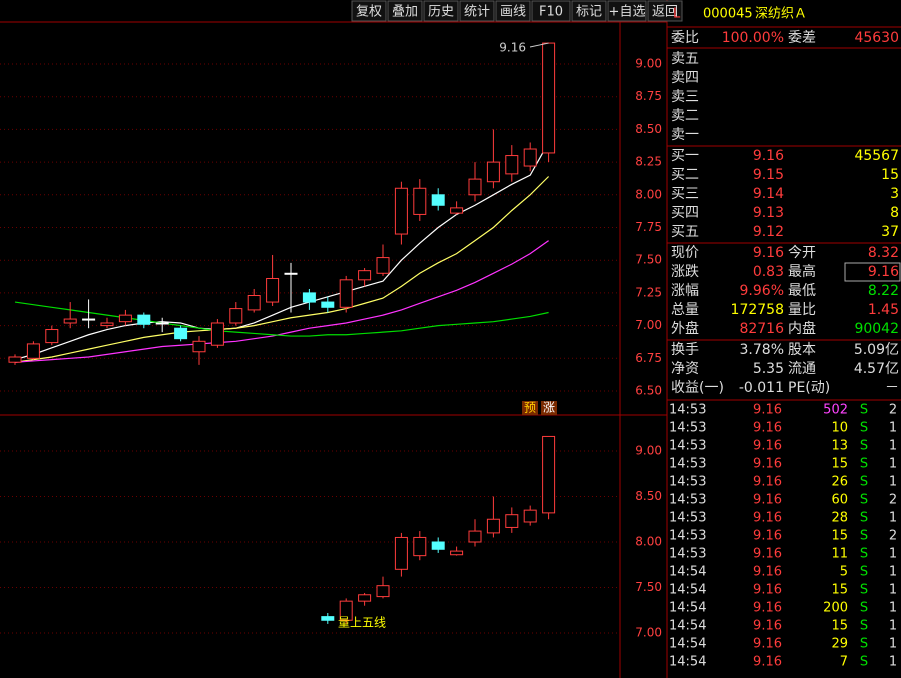 The width and height of the screenshot is (901, 678). I want to click on toolbar-label: F10, so click(551, 12).